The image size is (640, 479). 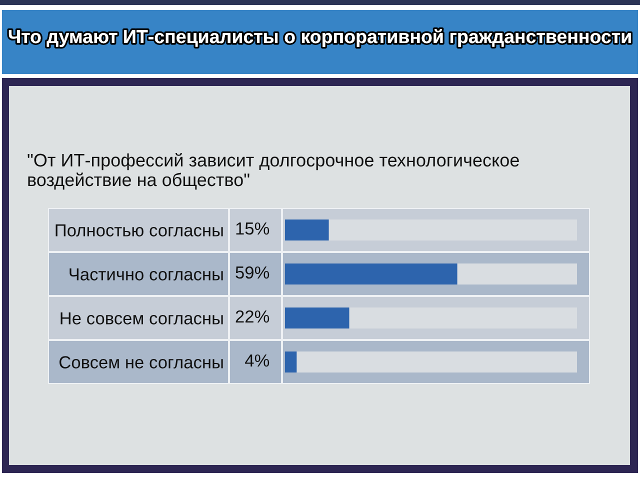 I want to click on chart-subtitle: "От ИТ-профессий зависит долгосрочное технологическое воздействие на общество", so click(x=273, y=171).